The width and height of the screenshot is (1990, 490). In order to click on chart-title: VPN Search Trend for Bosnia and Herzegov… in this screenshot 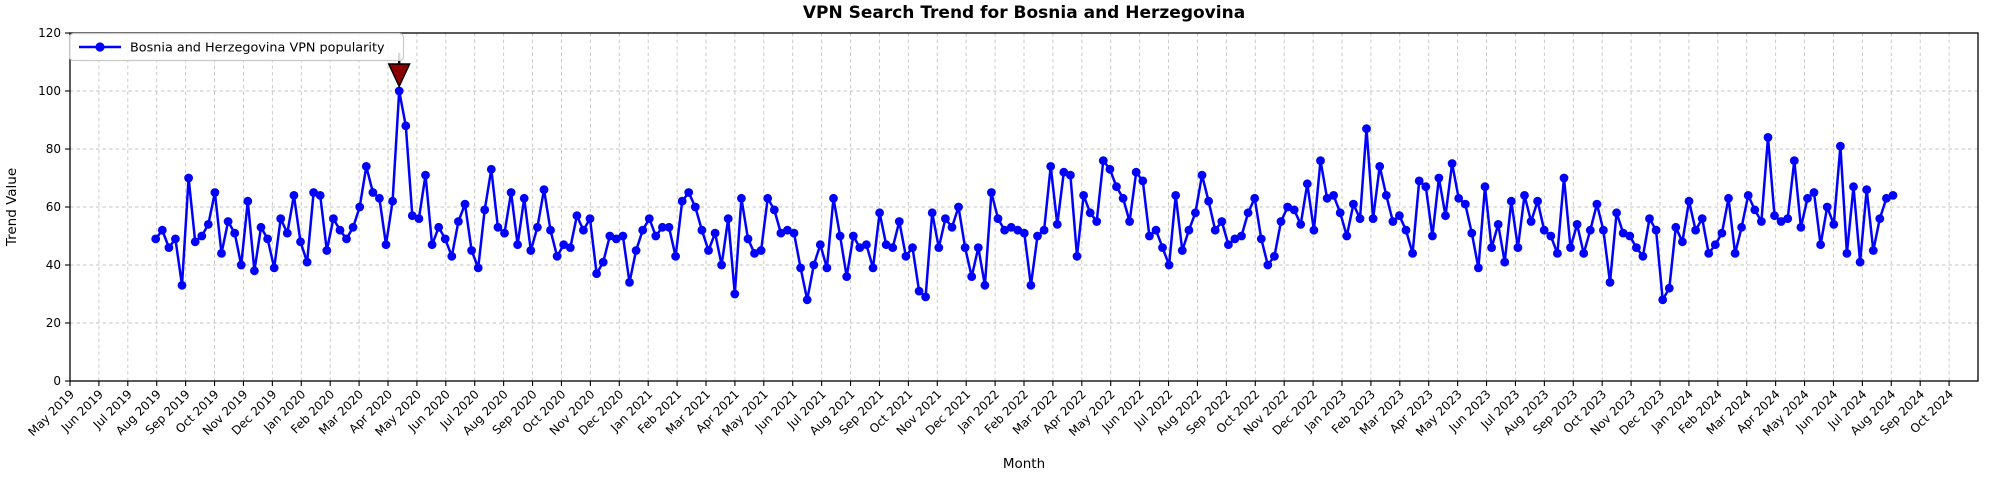, I will do `click(1024, 13)`.